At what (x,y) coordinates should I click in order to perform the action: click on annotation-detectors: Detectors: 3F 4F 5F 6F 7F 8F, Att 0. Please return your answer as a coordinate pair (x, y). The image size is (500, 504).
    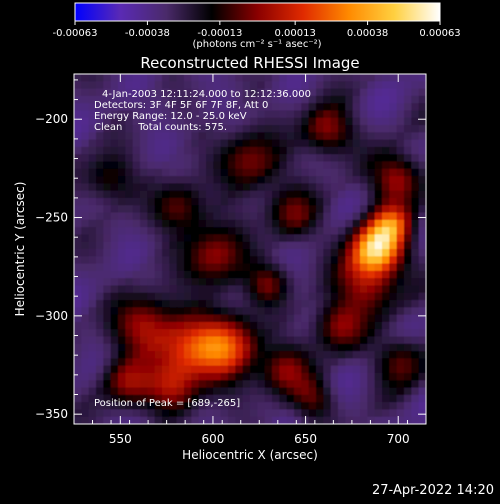
    Looking at the image, I should click on (181, 105).